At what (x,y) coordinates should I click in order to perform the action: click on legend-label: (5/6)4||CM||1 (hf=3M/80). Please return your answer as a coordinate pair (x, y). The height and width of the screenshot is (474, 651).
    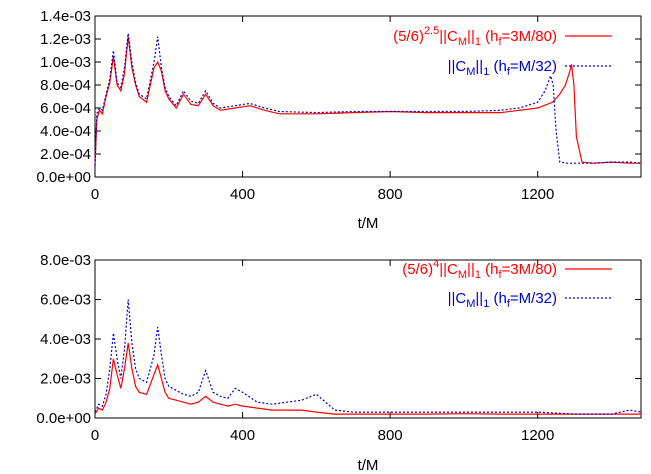
    Looking at the image, I should click on (479, 269).